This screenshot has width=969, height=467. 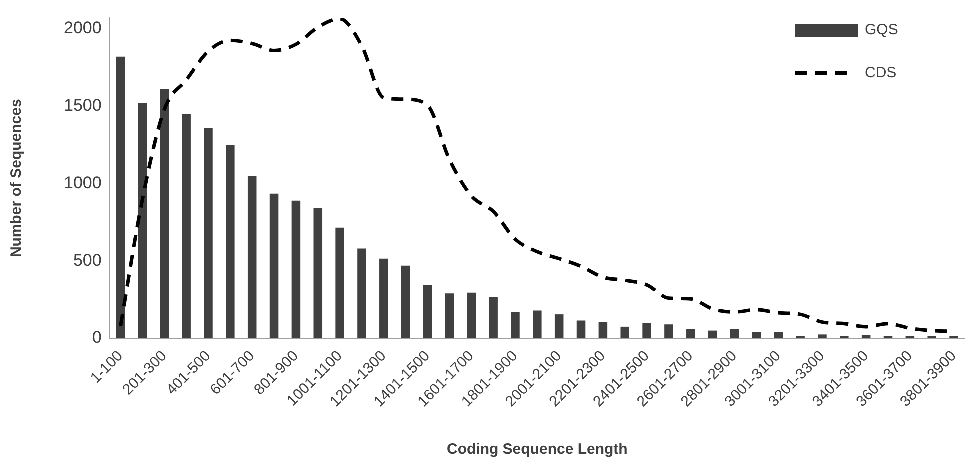 I want to click on y-tick-label: 1500, so click(x=83, y=106).